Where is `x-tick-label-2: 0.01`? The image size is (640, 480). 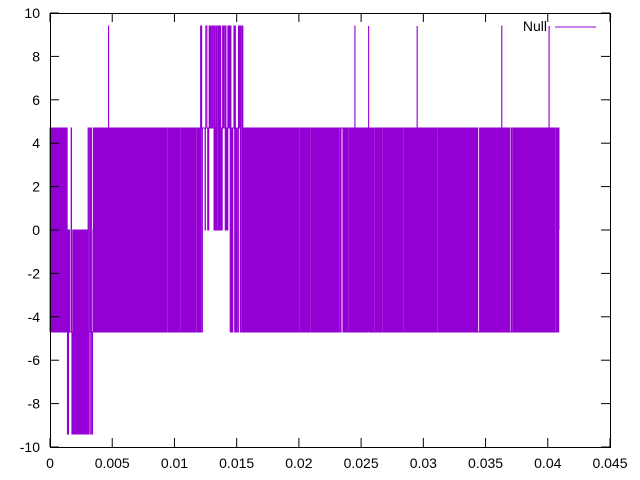
x-tick-label-2: 0.01 is located at coordinates (174, 463).